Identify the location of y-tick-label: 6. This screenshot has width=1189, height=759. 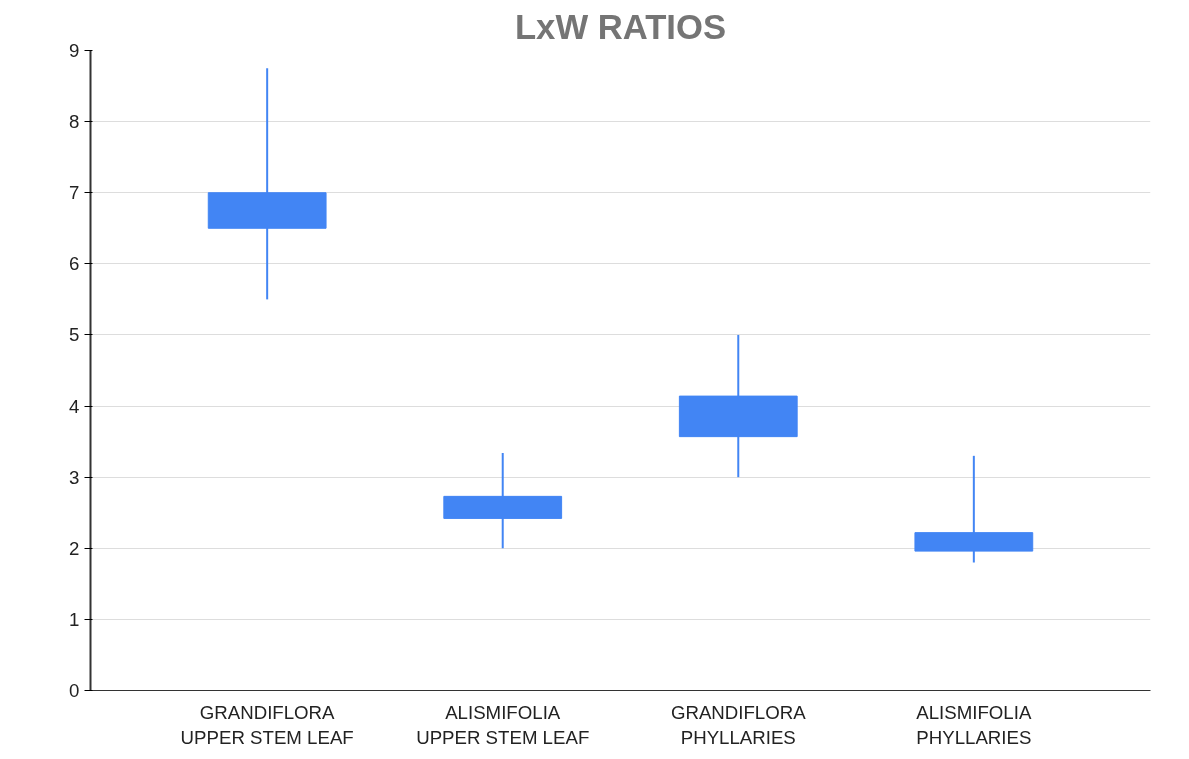
(74, 264).